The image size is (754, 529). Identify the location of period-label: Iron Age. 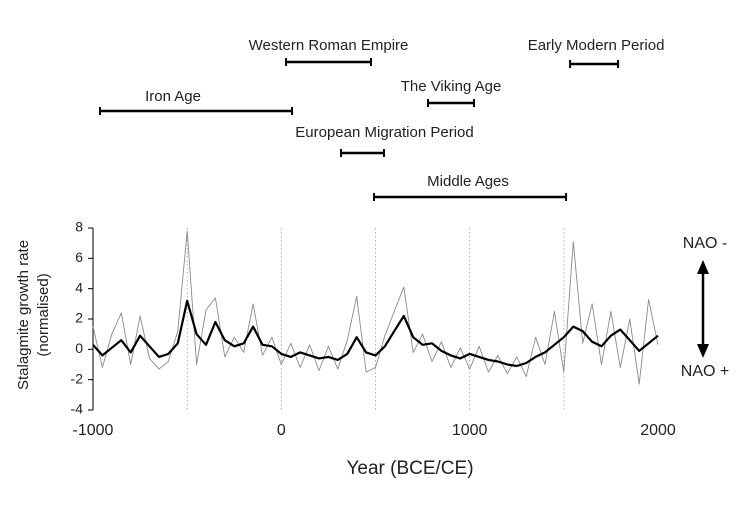
(173, 96).